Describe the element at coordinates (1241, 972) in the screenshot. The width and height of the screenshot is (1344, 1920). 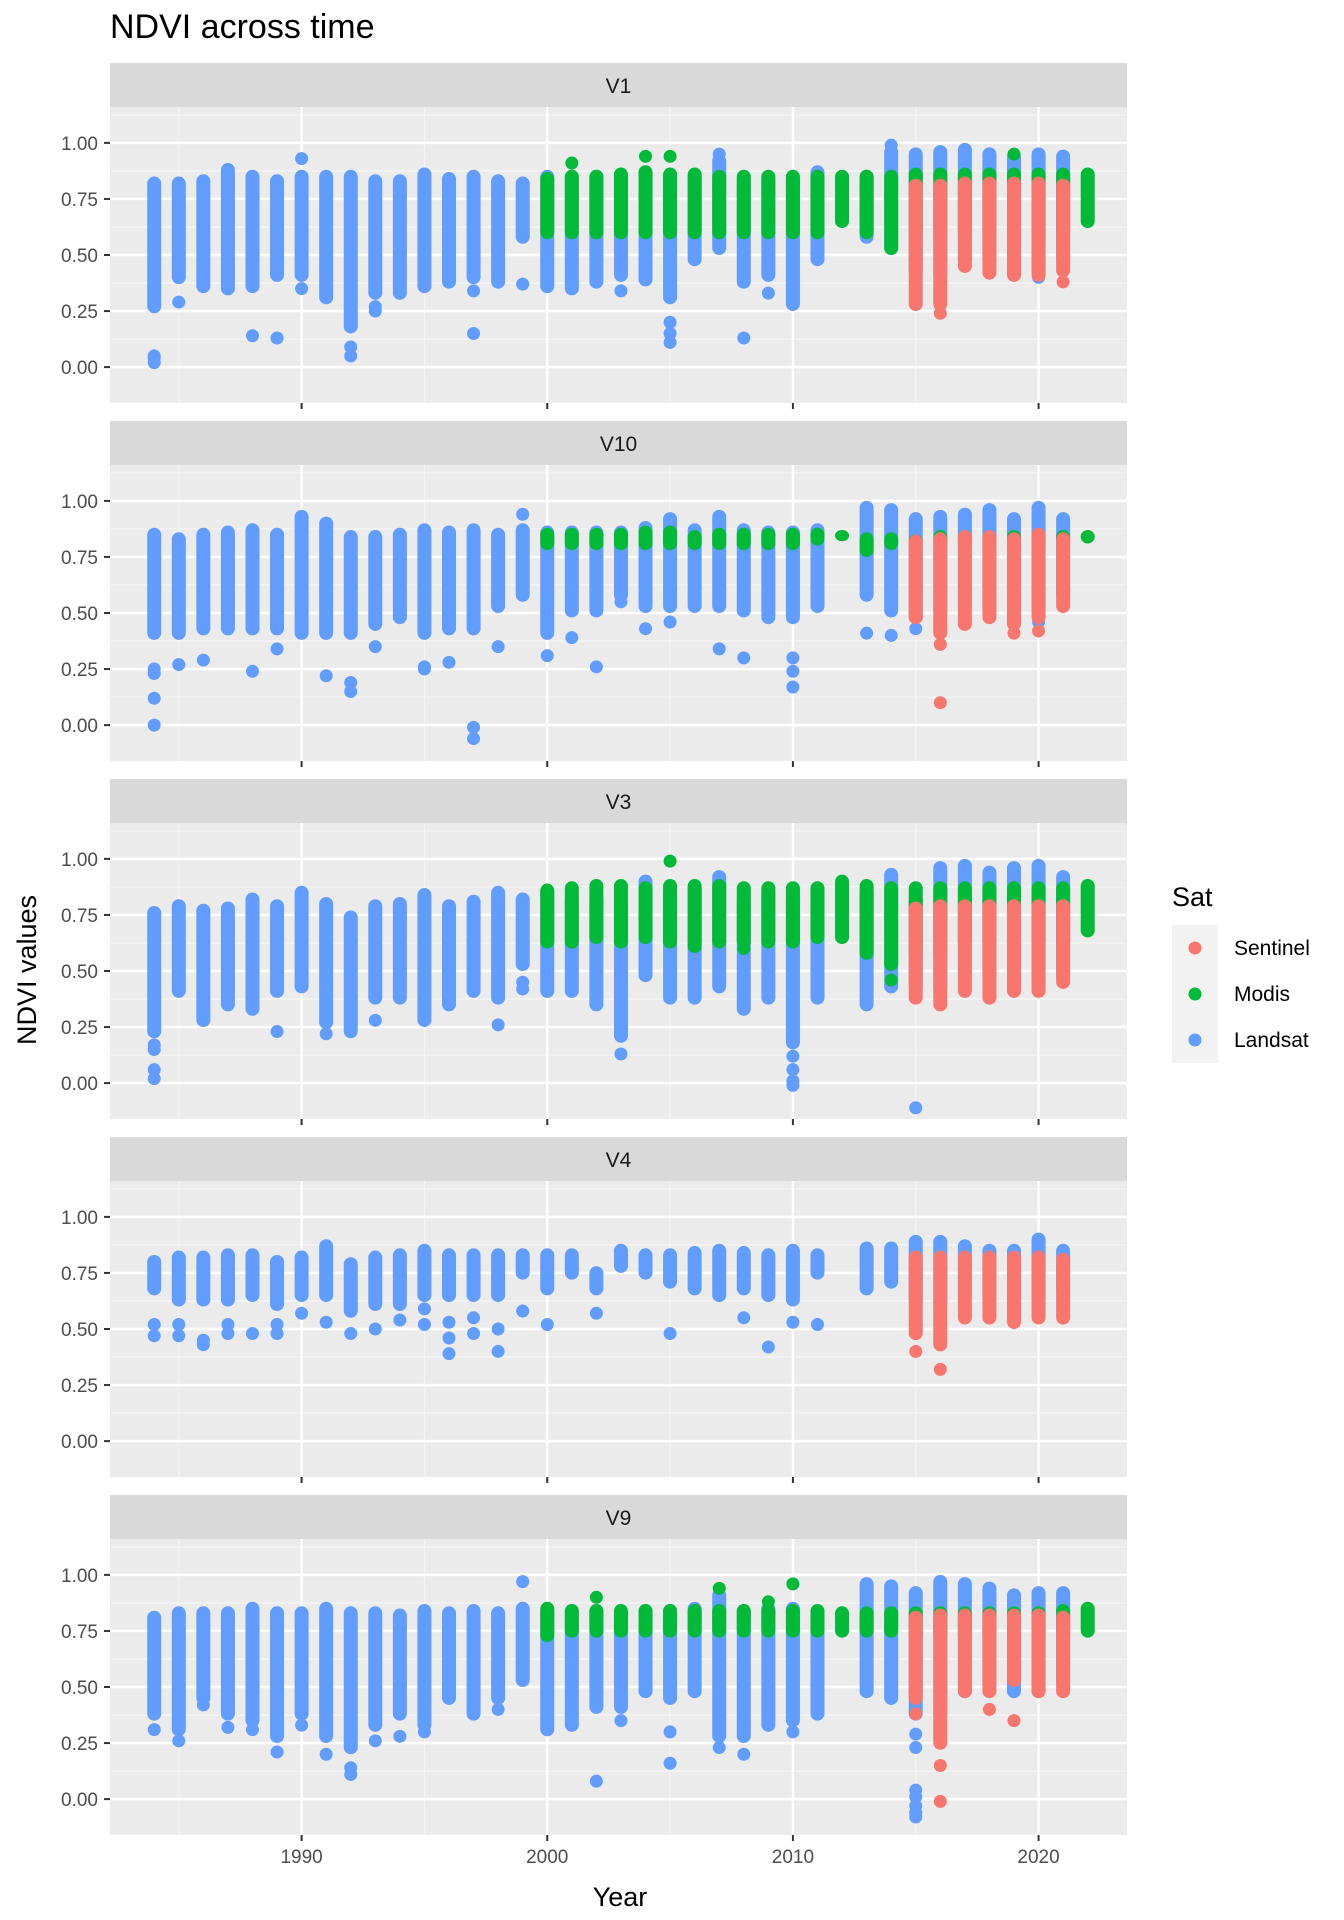
I see `legend: Sat Sentinel Modis Landsat` at that location.